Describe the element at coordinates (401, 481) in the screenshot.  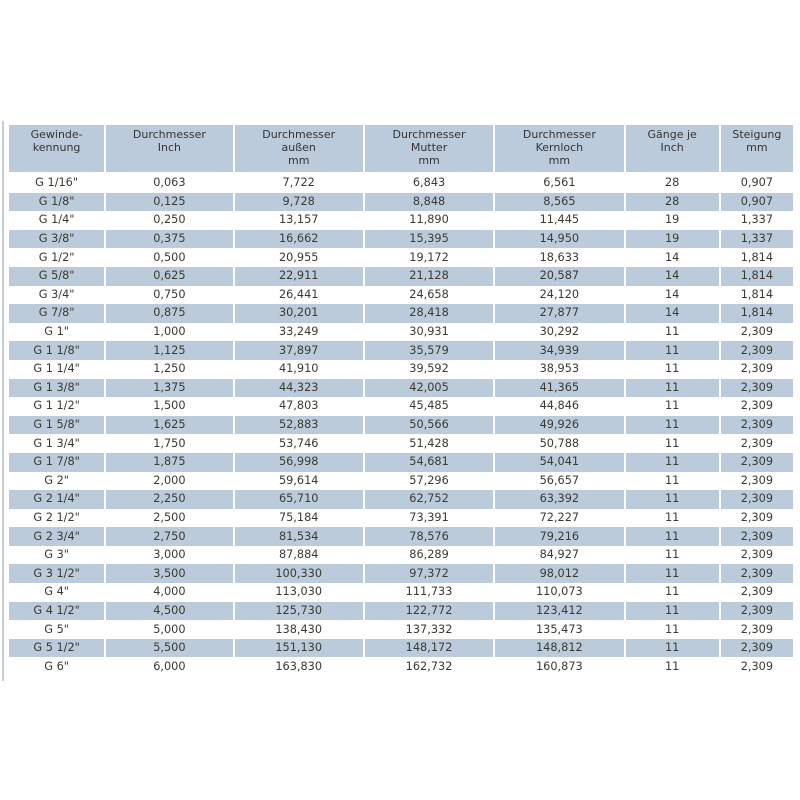
I see `table-row: G 2" 2,000 59,614 57,296 56,657 11 2,309` at that location.